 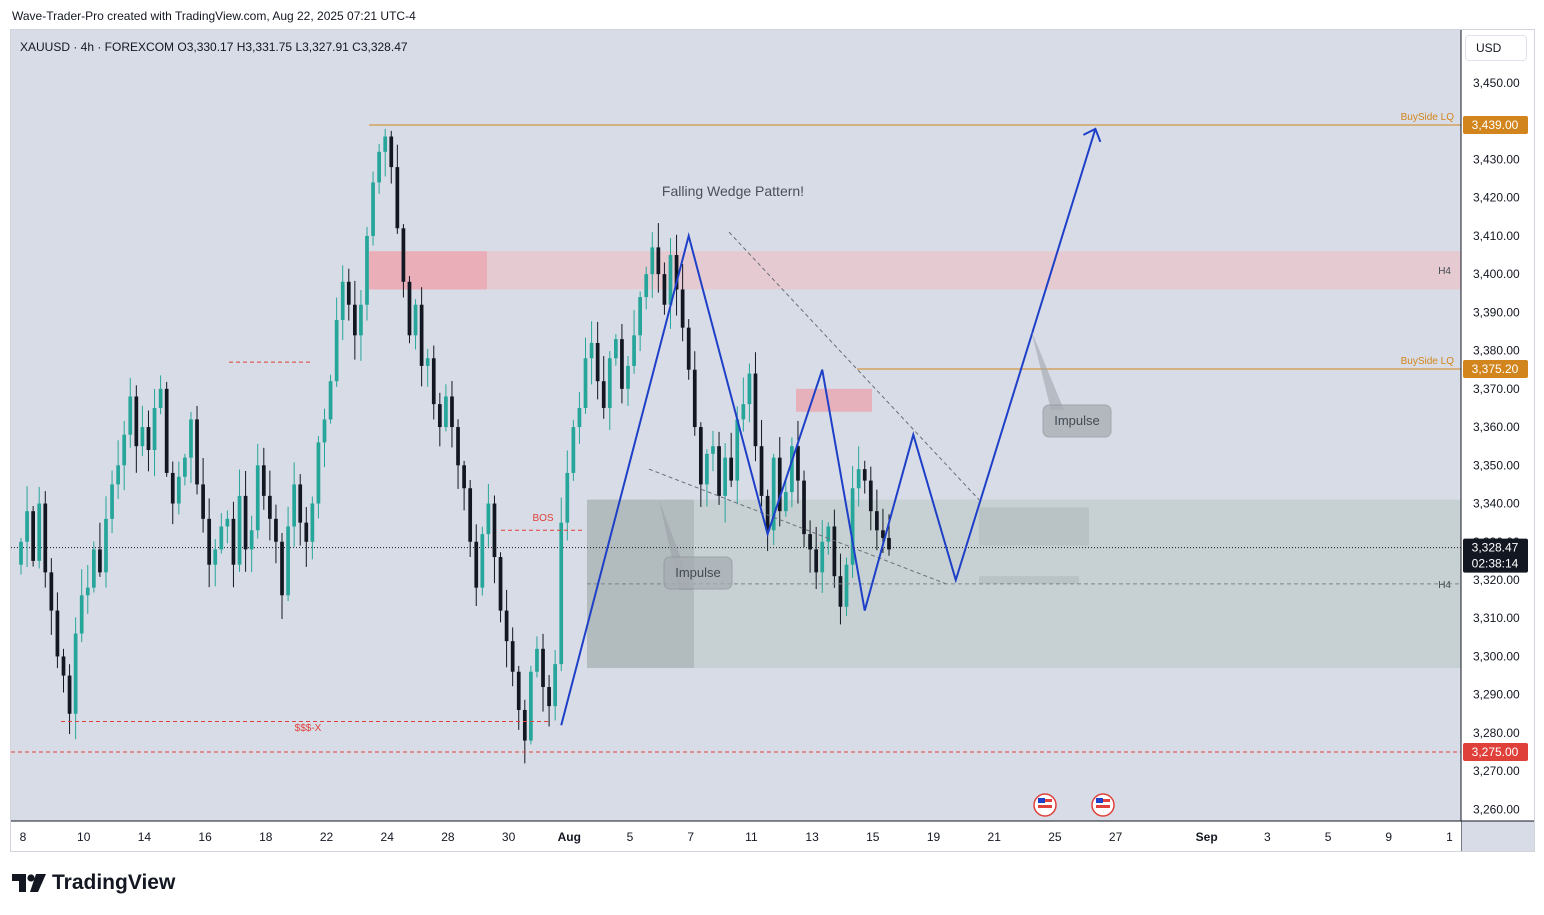 I want to click on price-tick-label: 3,430.00, so click(x=1496, y=159).